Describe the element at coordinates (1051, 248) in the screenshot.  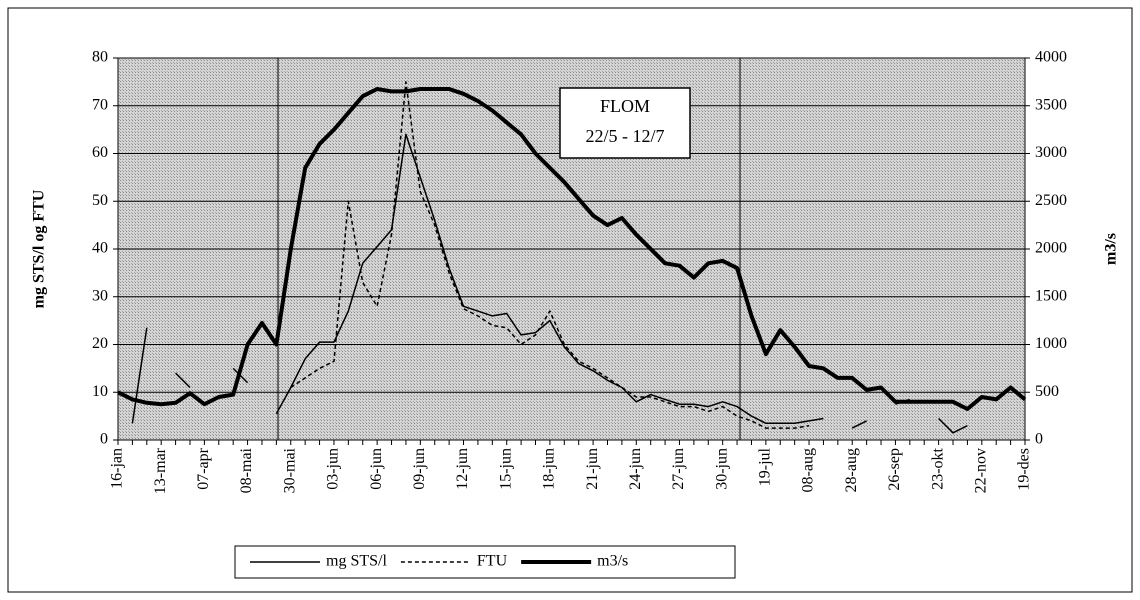
I see `y2-tick-label: 2000` at that location.